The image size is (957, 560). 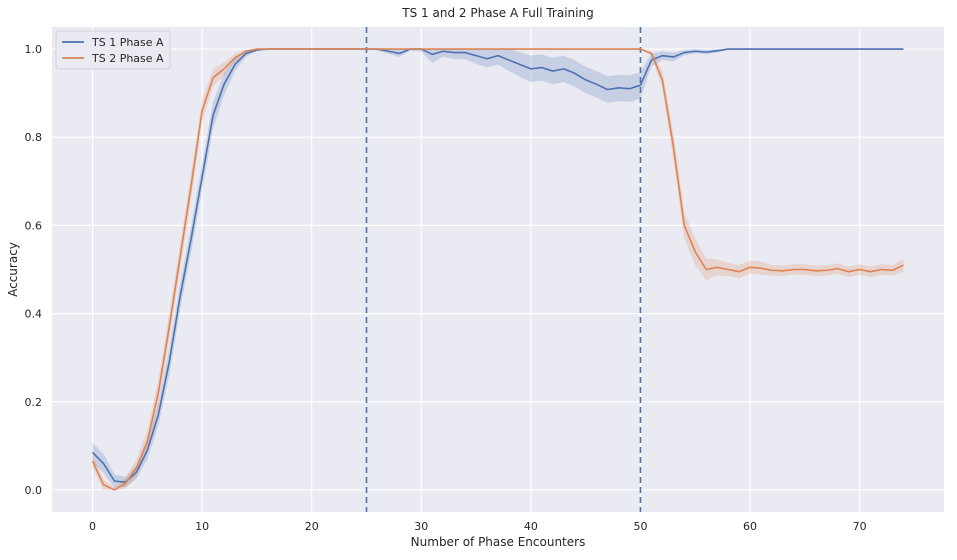 I want to click on x-tick-label: 40, so click(x=531, y=526).